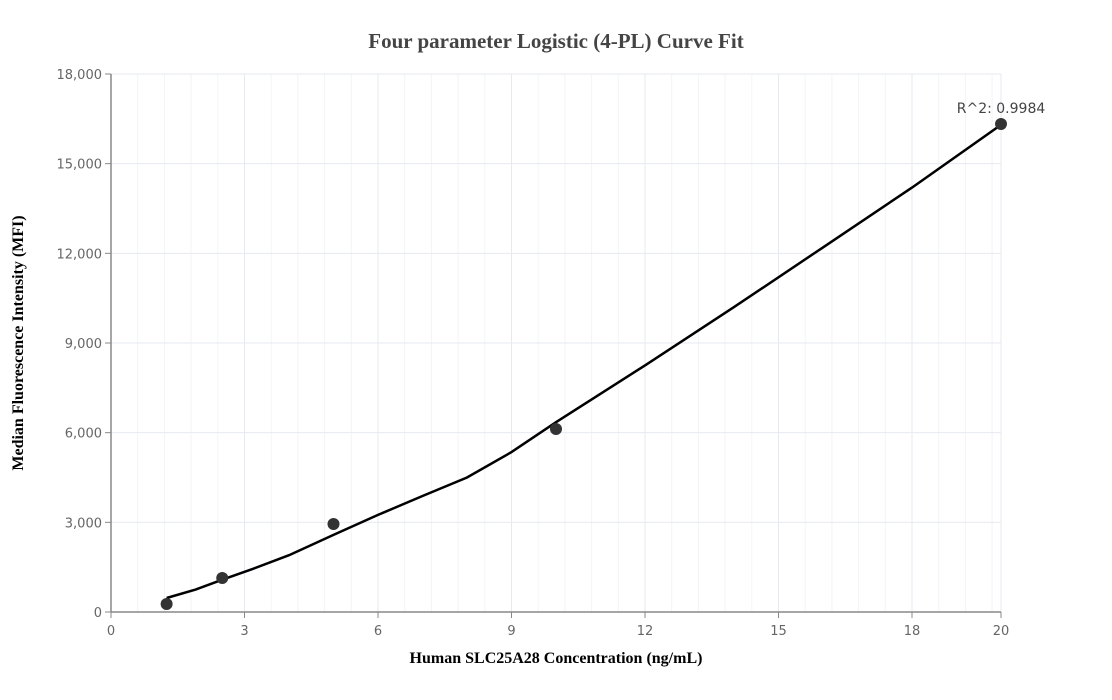  What do you see at coordinates (778, 631) in the screenshot?
I see `x-tick-label: 15` at bounding box center [778, 631].